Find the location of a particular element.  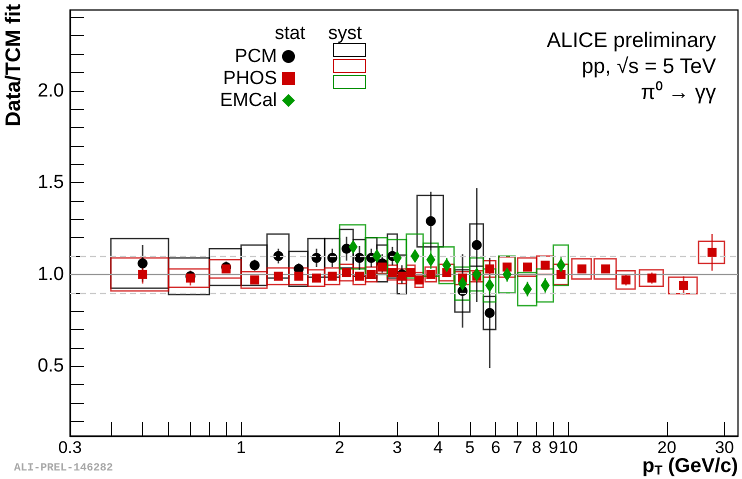

x-tick-label: 5 is located at coordinates (470, 447).